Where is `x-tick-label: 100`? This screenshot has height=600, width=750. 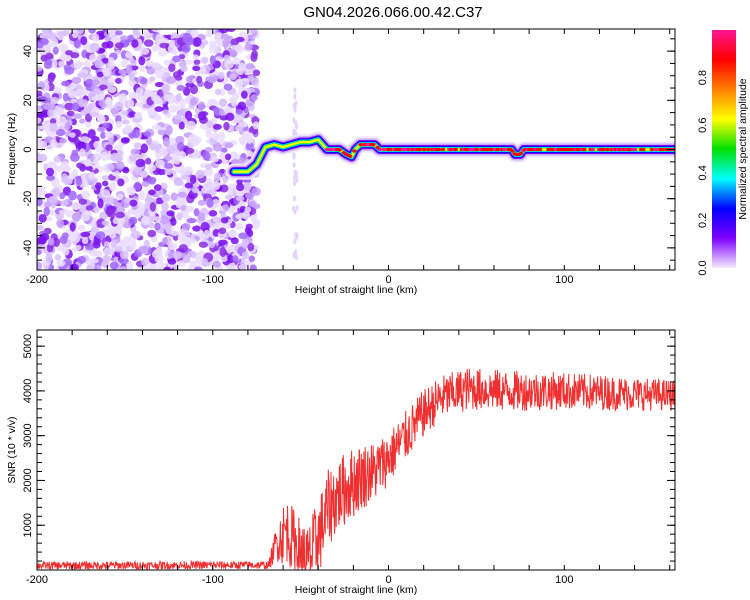
x-tick-label: 100 is located at coordinates (564, 280).